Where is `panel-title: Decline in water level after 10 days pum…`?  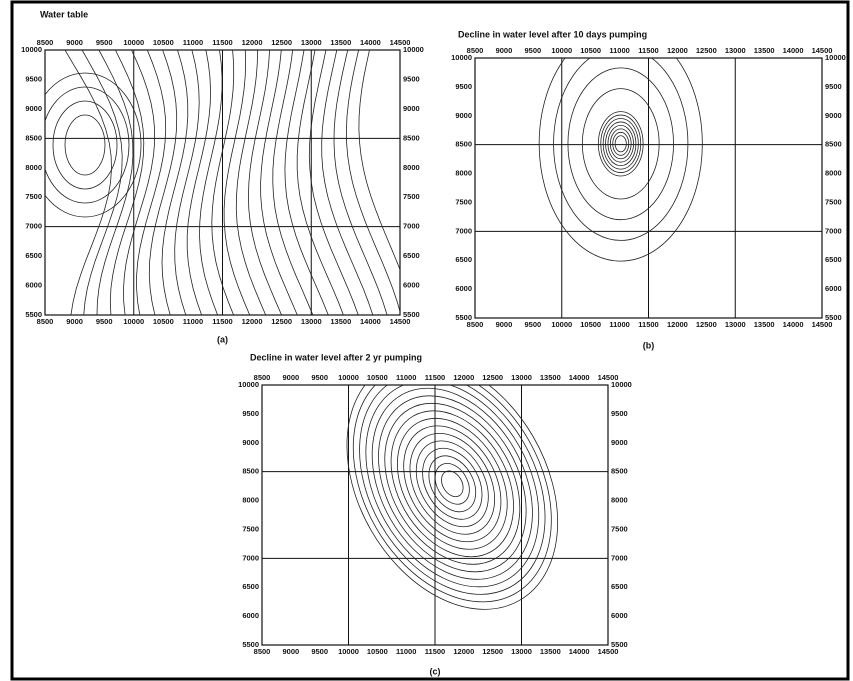
panel-title: Decline in water level after 10 days pum… is located at coordinates (552, 34).